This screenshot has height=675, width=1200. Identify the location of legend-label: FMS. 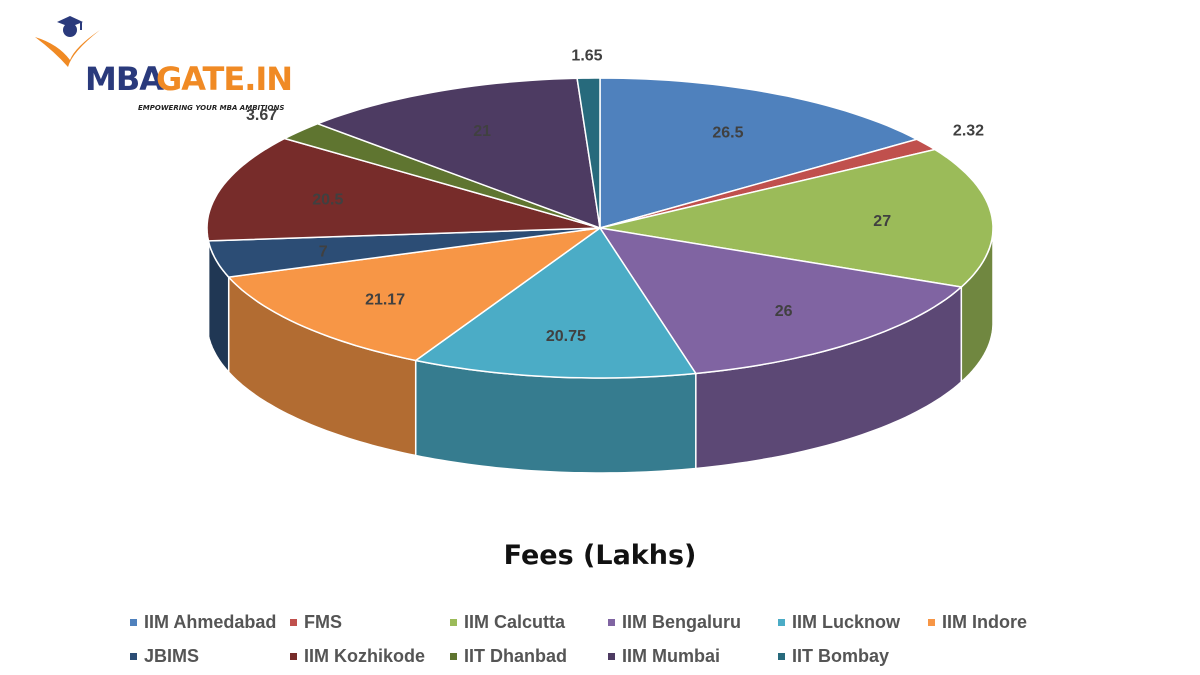
(323, 622).